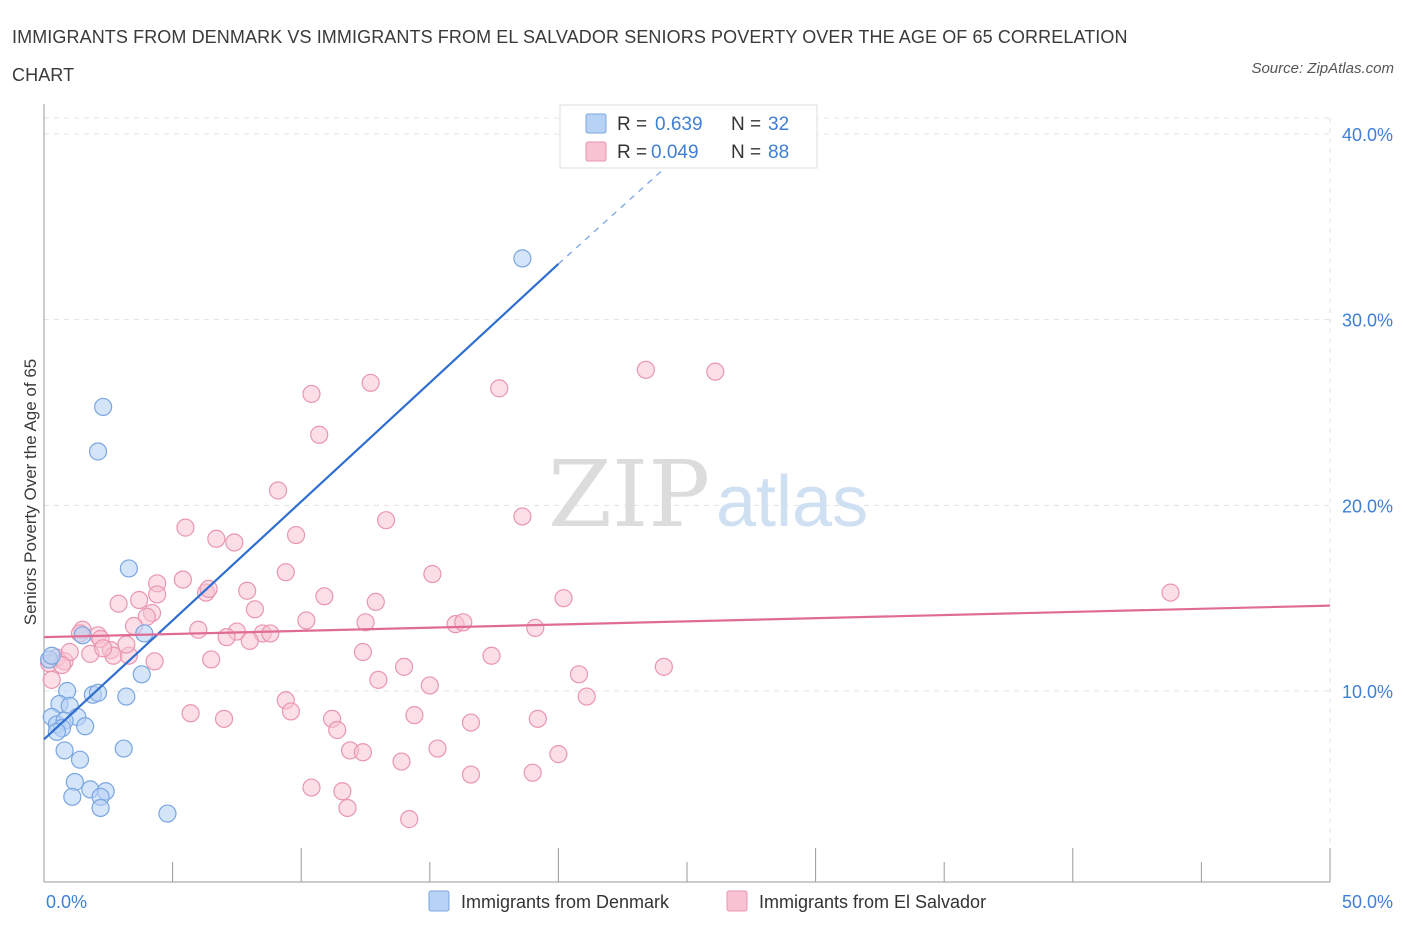 Image resolution: width=1406 pixels, height=930 pixels. Describe the element at coordinates (596, 123) in the screenshot. I see `legend-denmark-swatch` at that location.